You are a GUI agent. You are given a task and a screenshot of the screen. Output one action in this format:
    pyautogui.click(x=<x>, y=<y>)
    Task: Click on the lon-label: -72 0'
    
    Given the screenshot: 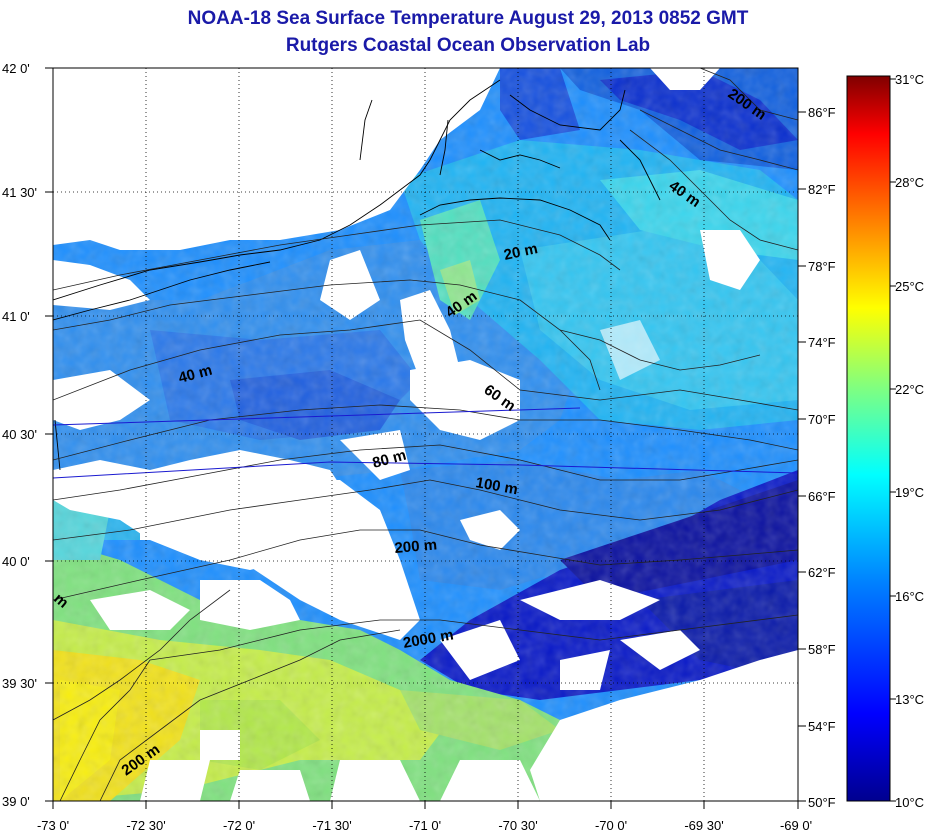 What is the action you would take?
    pyautogui.click(x=239, y=825)
    